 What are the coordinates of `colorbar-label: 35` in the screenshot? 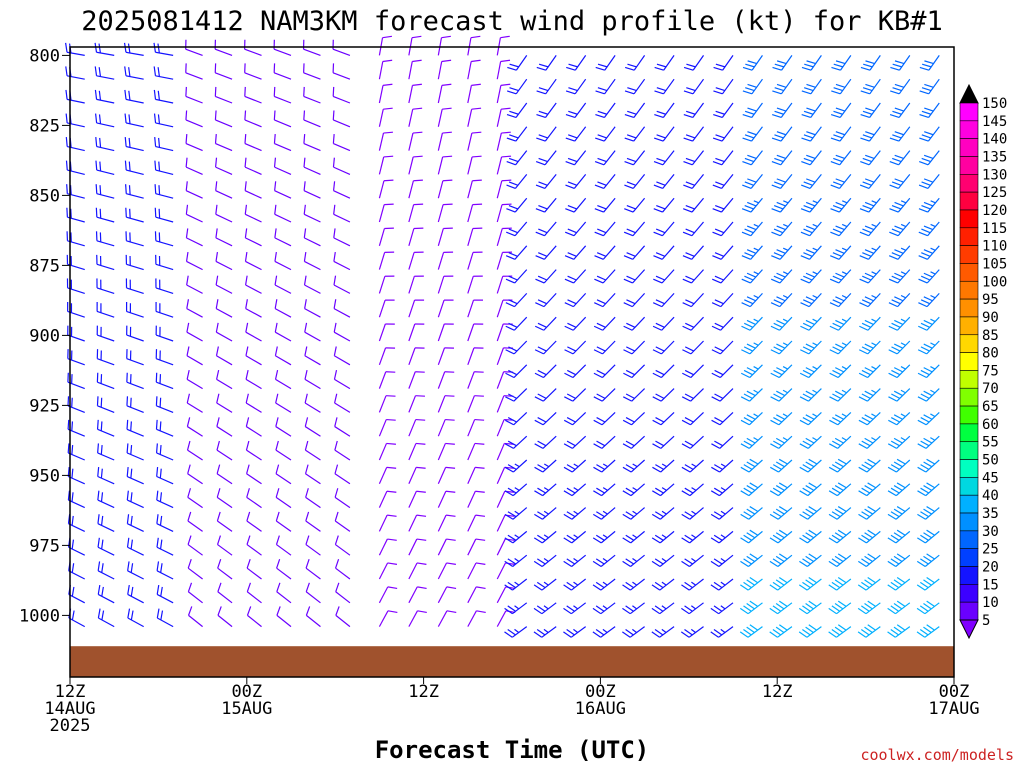 It's located at (990, 514).